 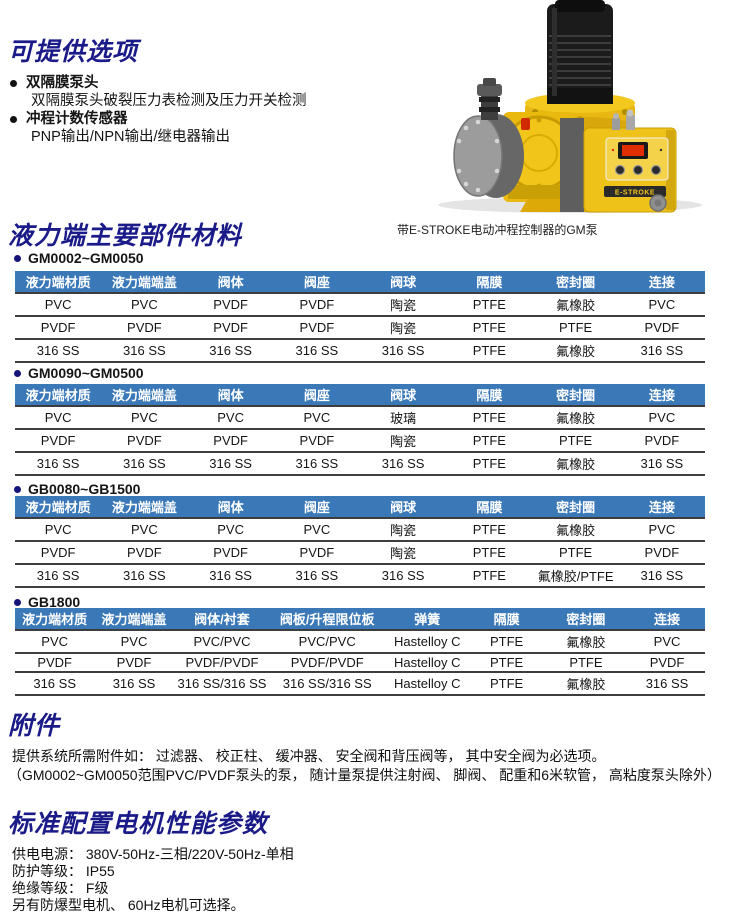 I want to click on pump-valve-fitting, so click(x=489, y=99).